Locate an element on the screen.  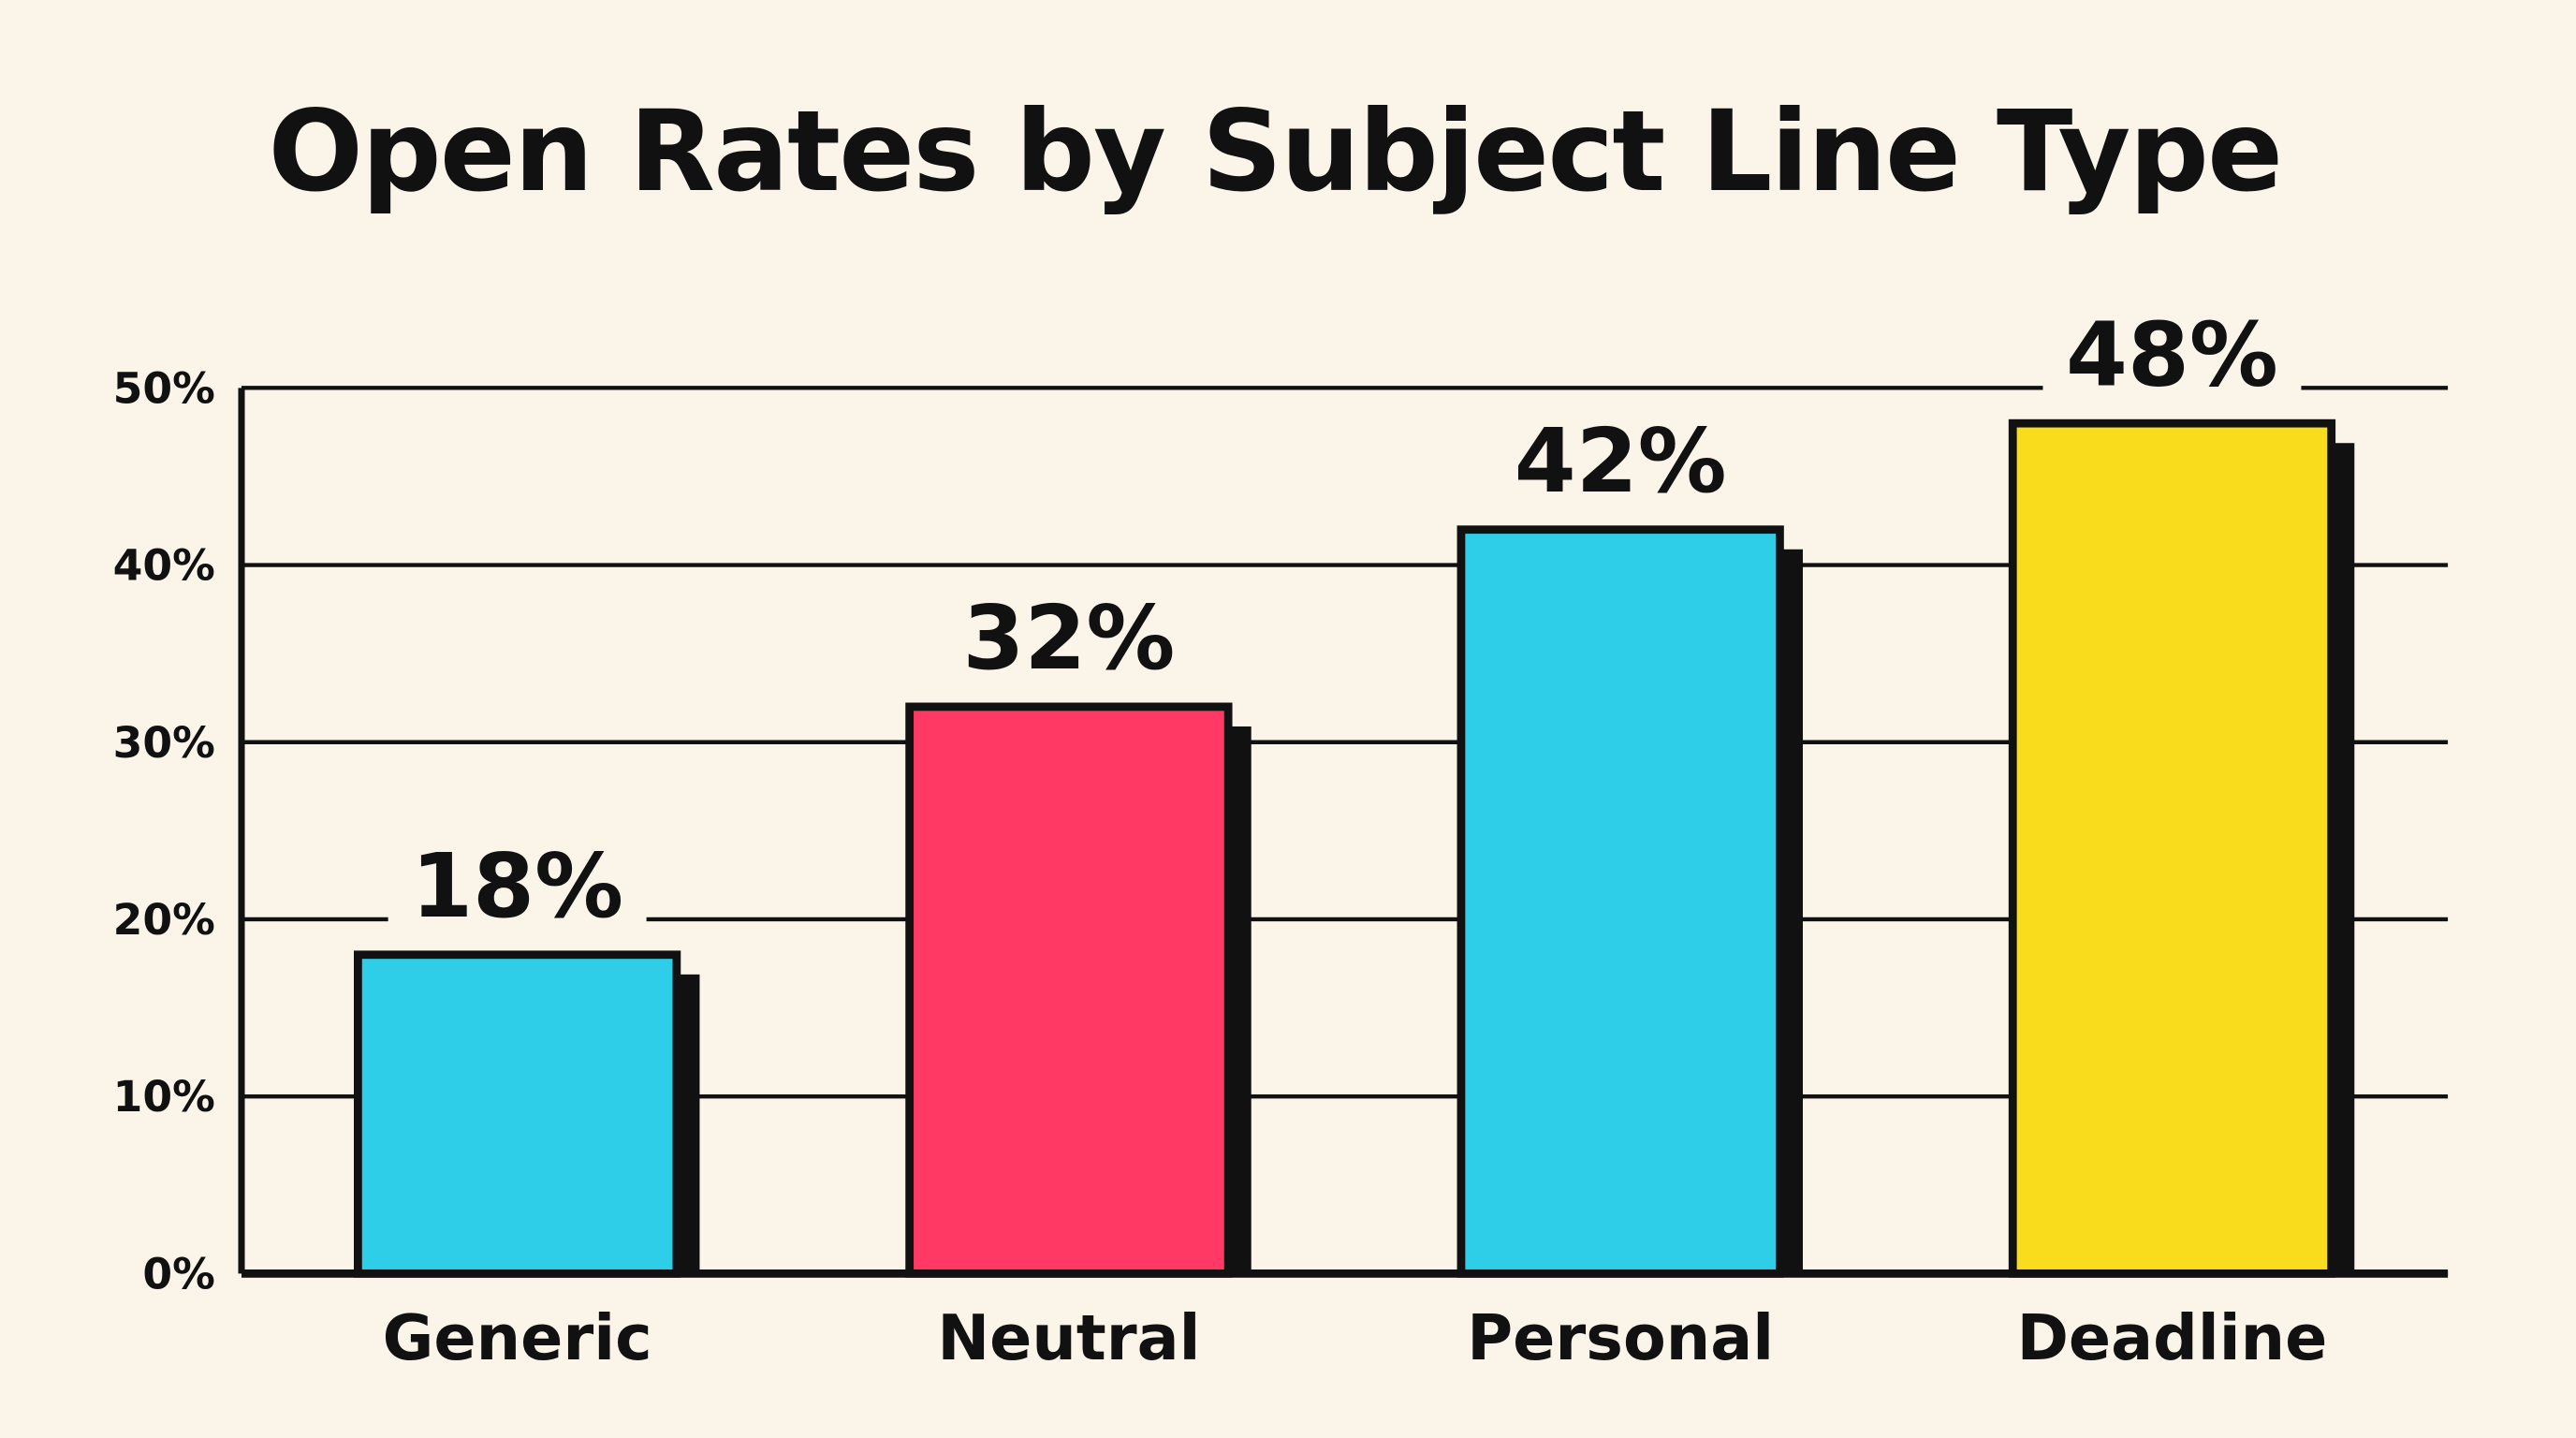
value-label: 18% is located at coordinates (517, 886).